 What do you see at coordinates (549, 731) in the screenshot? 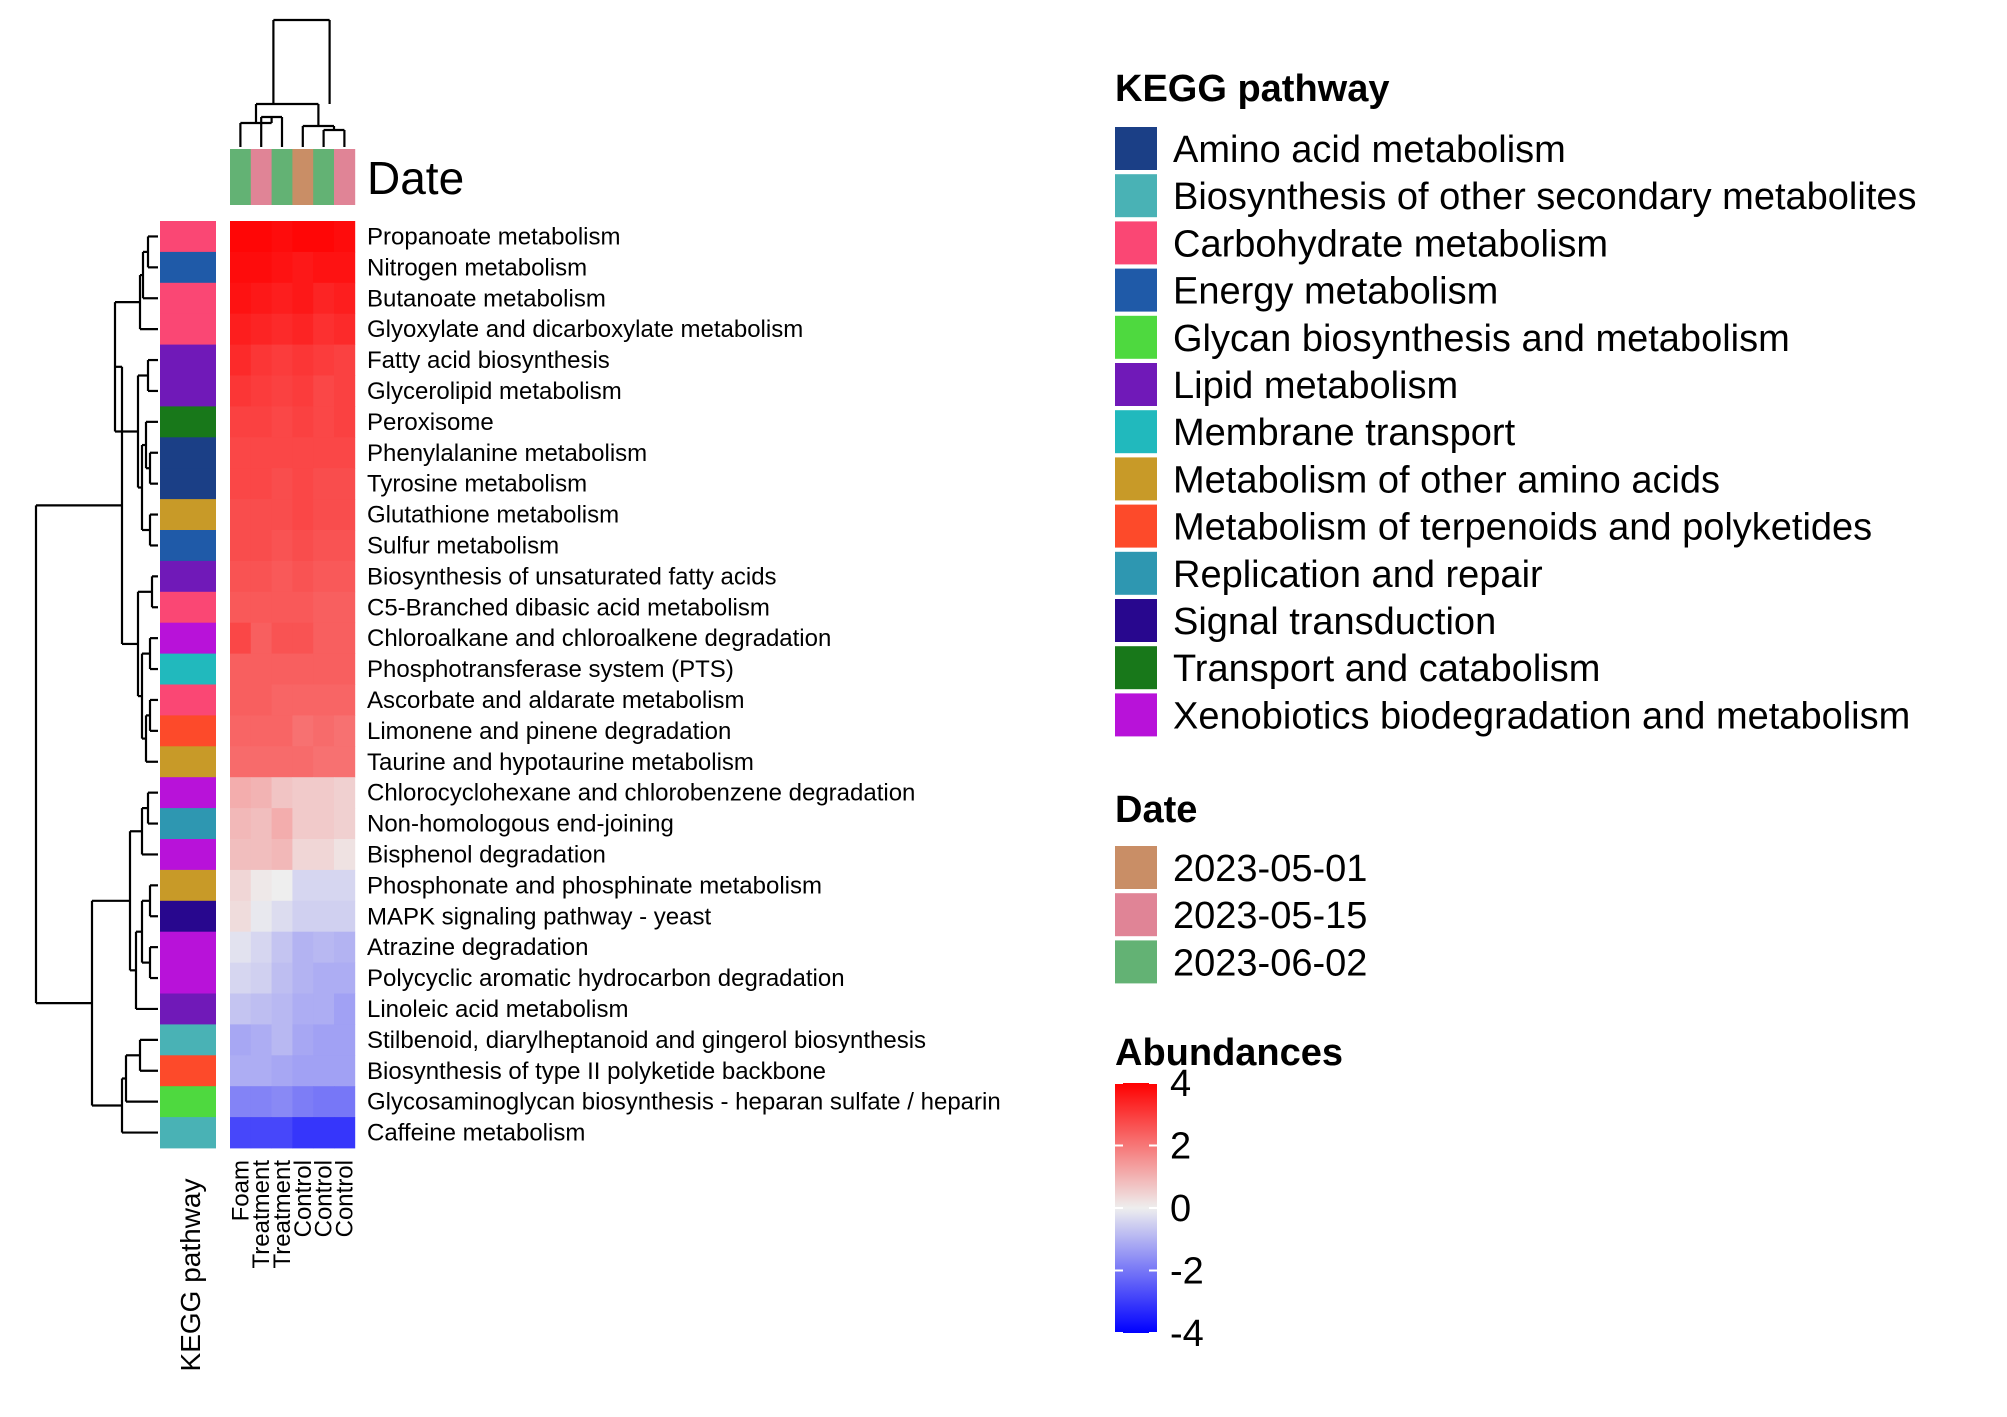
I see `row-label: Limonene and pinene degradation` at bounding box center [549, 731].